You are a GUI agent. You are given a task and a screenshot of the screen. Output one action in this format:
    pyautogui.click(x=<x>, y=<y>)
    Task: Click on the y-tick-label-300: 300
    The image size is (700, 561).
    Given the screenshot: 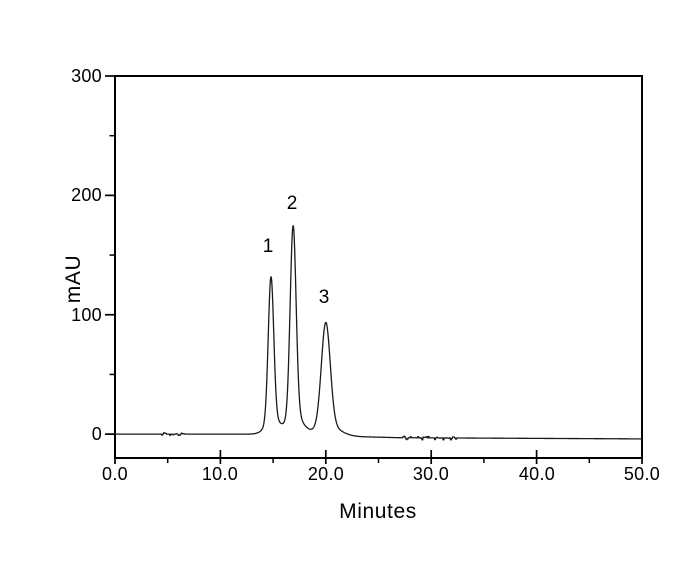 What is the action you would take?
    pyautogui.click(x=86, y=76)
    